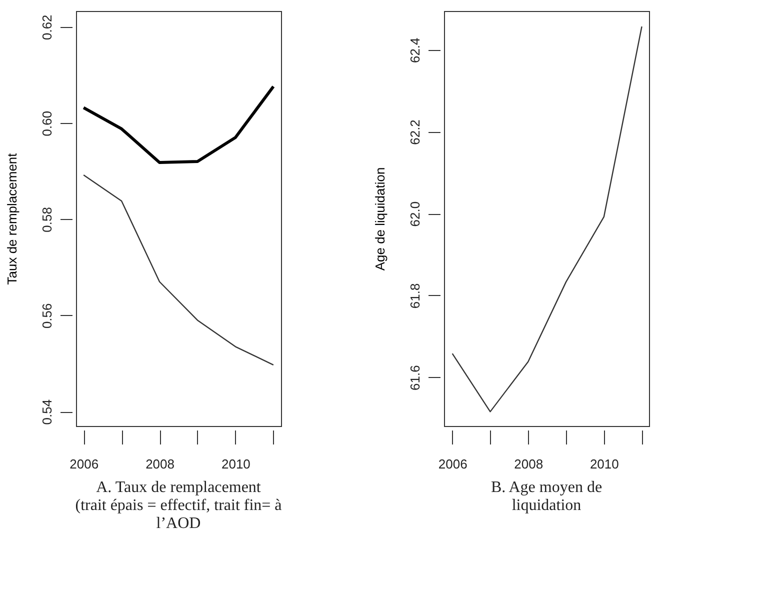 The image size is (783, 609). Describe the element at coordinates (380, 219) in the screenshot. I see `y-axis-title: Age de liquidation` at that location.